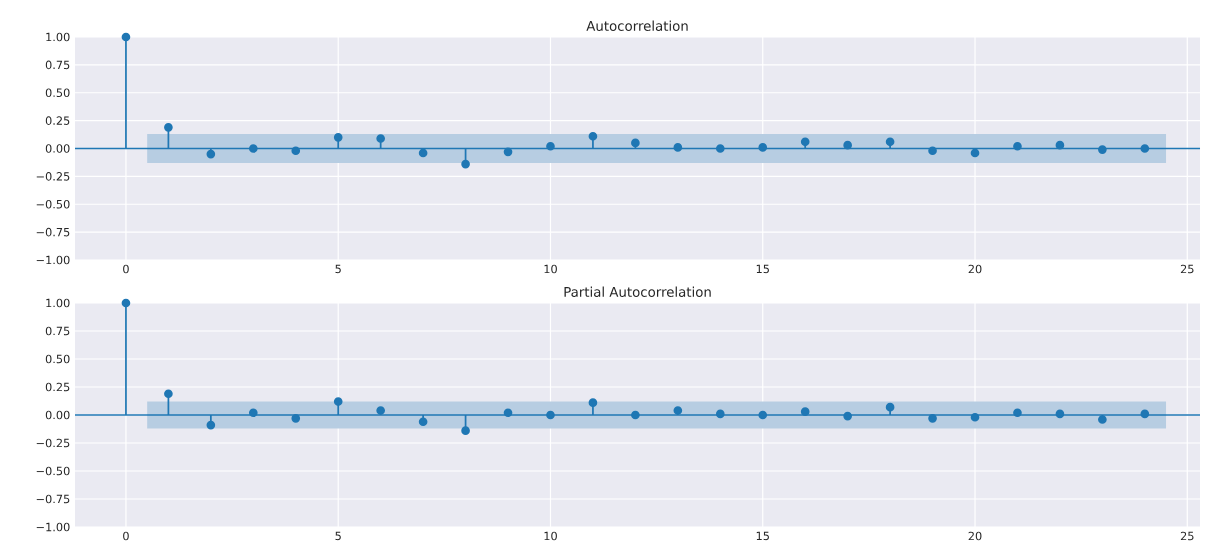 This screenshot has width=1205, height=543. What do you see at coordinates (637, 291) in the screenshot?
I see `chart-title: Partial Autocorrelation` at bounding box center [637, 291].